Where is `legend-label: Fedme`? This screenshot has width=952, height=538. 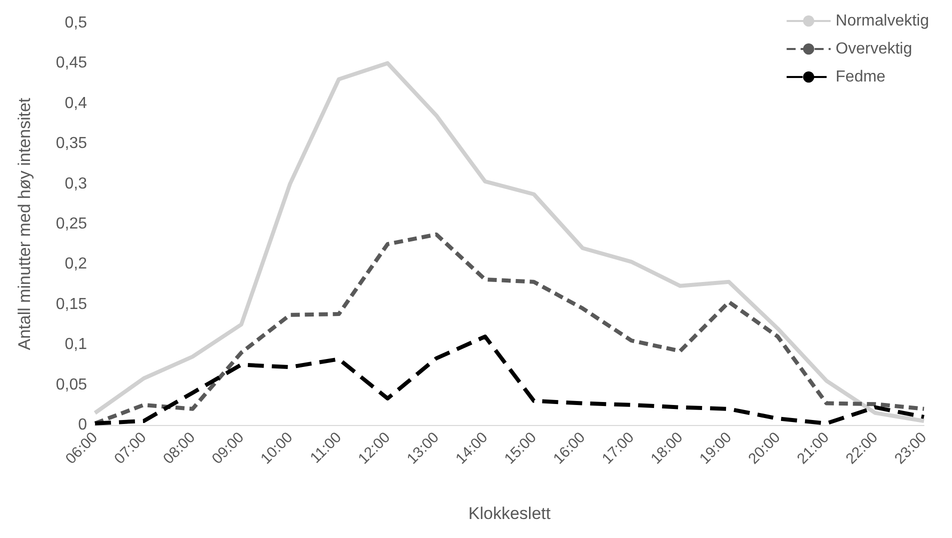
legend-label: Fedme is located at coordinates (861, 77).